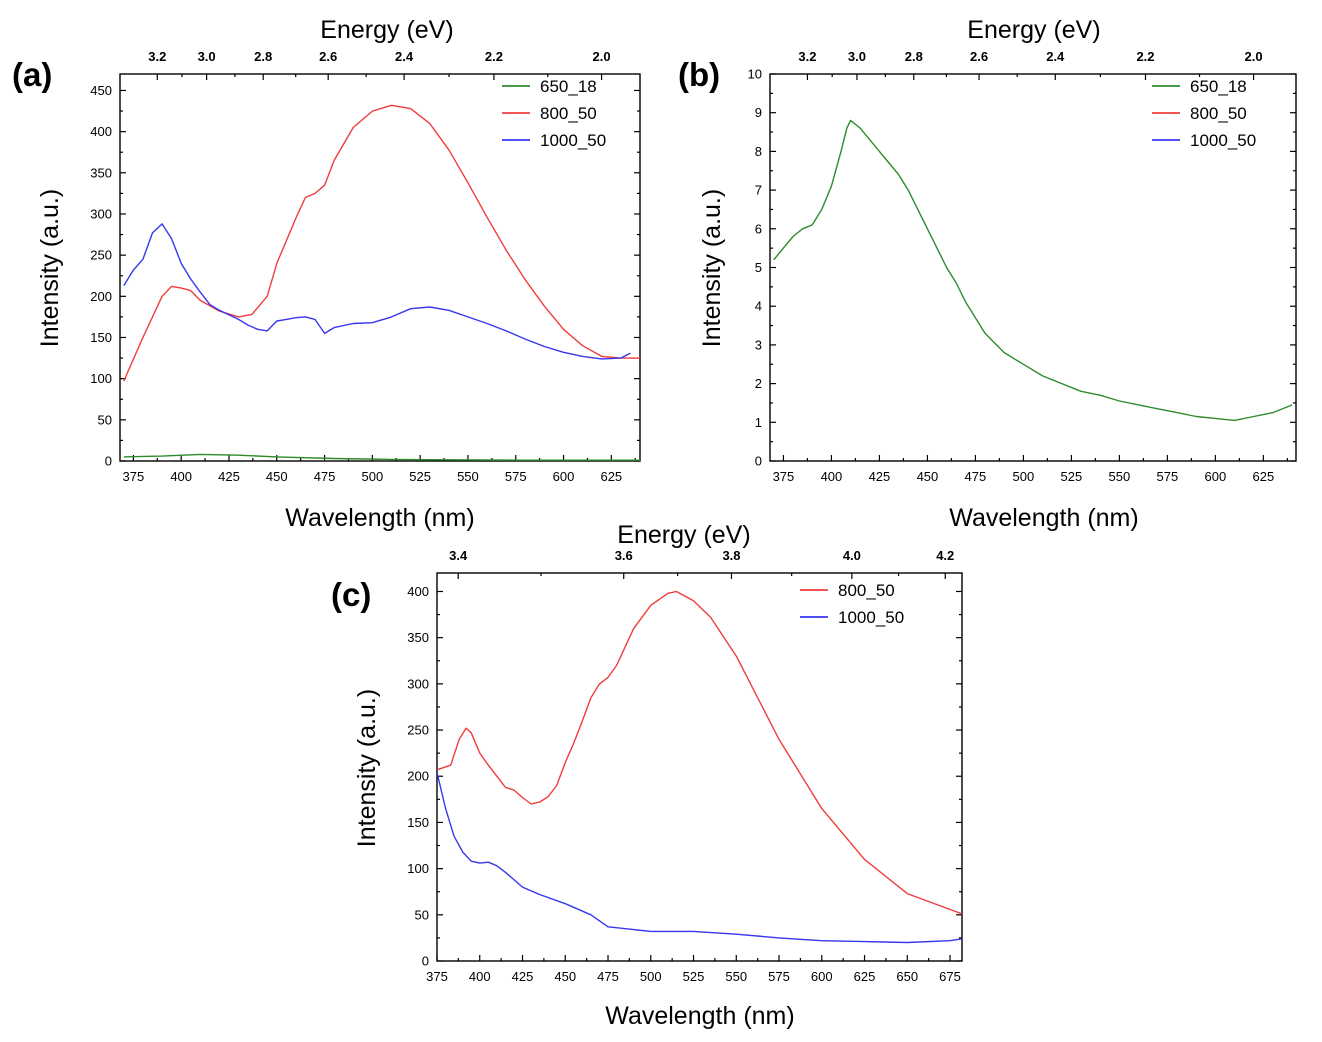  What do you see at coordinates (32, 74) in the screenshot?
I see `panel-label: (a)` at bounding box center [32, 74].